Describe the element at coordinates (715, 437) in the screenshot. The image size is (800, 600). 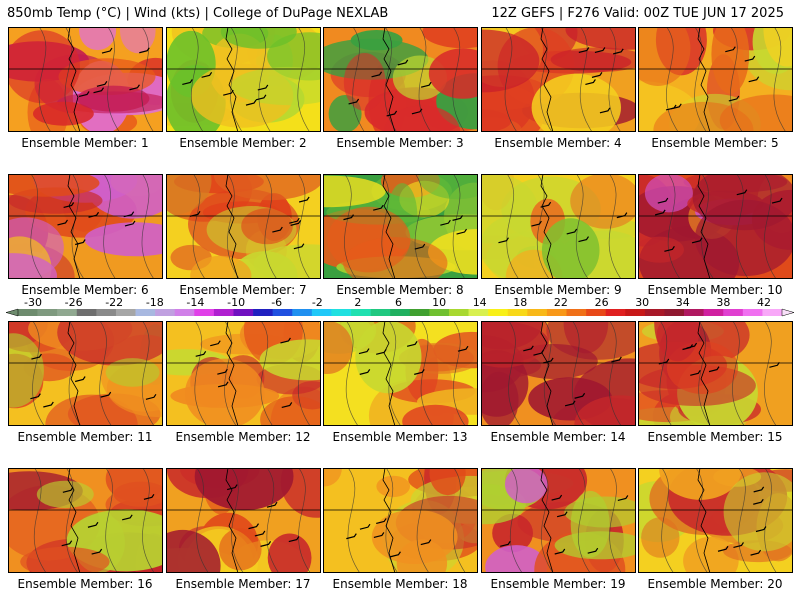
I see `ensemble-member-label: Ensemble Member: 15` at that location.